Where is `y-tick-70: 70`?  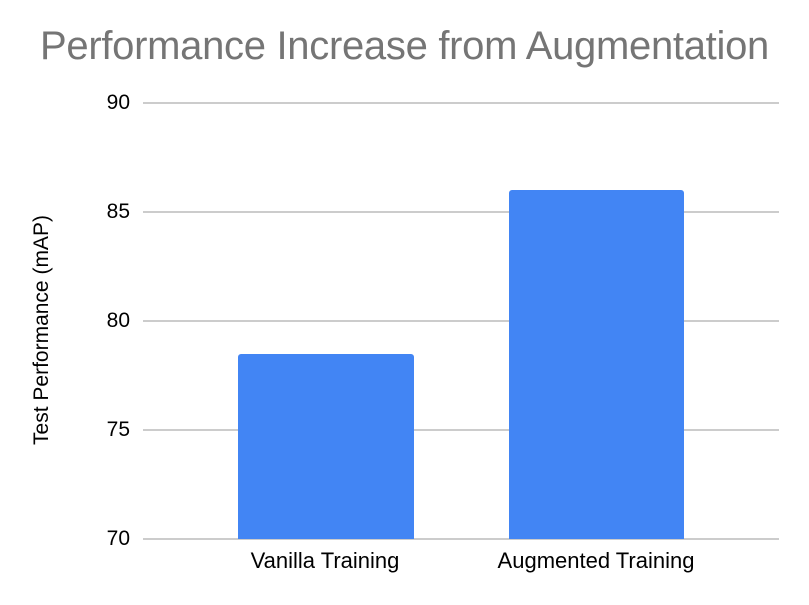
y-tick-70: 70 is located at coordinates (118, 538).